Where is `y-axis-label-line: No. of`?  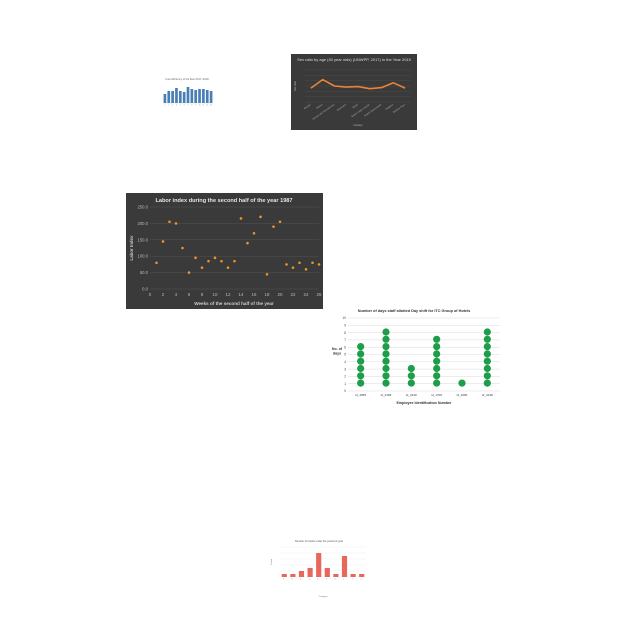 y-axis-label-line: No. of is located at coordinates (337, 349).